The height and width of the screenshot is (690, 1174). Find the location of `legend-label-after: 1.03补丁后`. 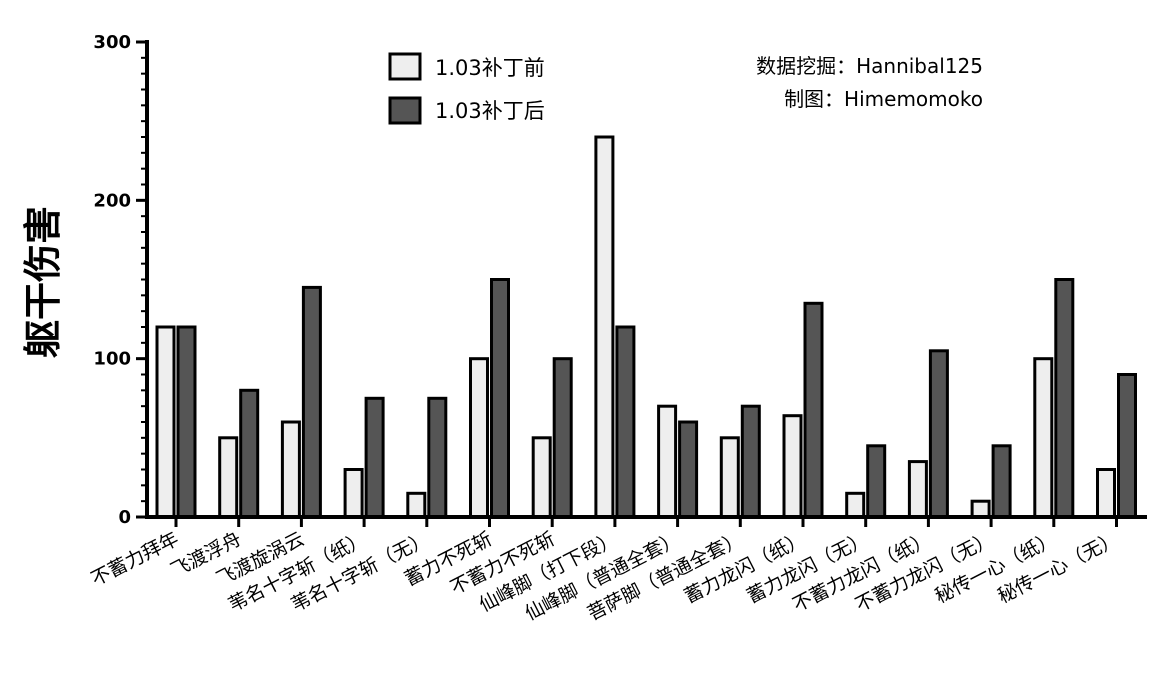

legend-label-after: 1.03补丁后 is located at coordinates (490, 111).